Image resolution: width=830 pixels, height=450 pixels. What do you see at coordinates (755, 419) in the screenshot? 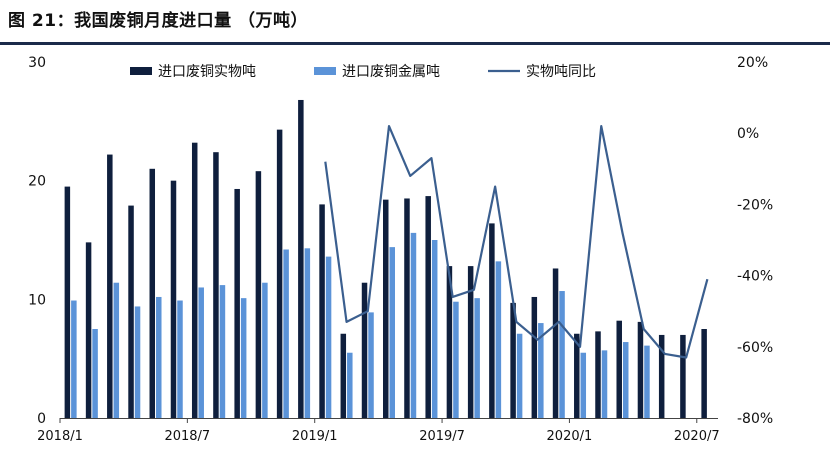
I see `y-right-tick-label: -80%` at bounding box center [755, 419].